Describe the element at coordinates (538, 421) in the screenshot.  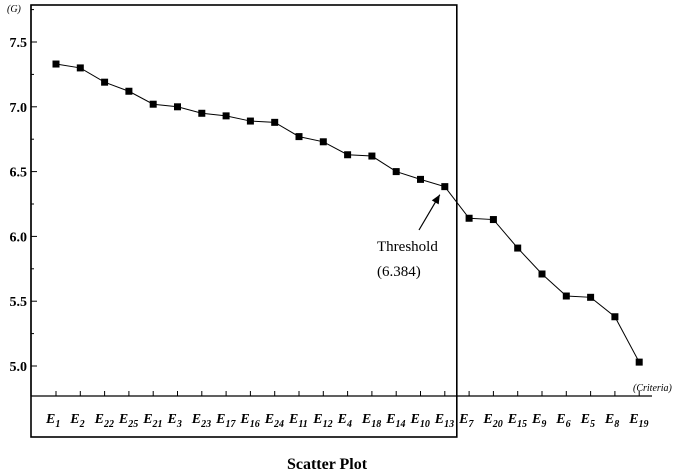
I see `x-tick-label-20: E9` at that location.